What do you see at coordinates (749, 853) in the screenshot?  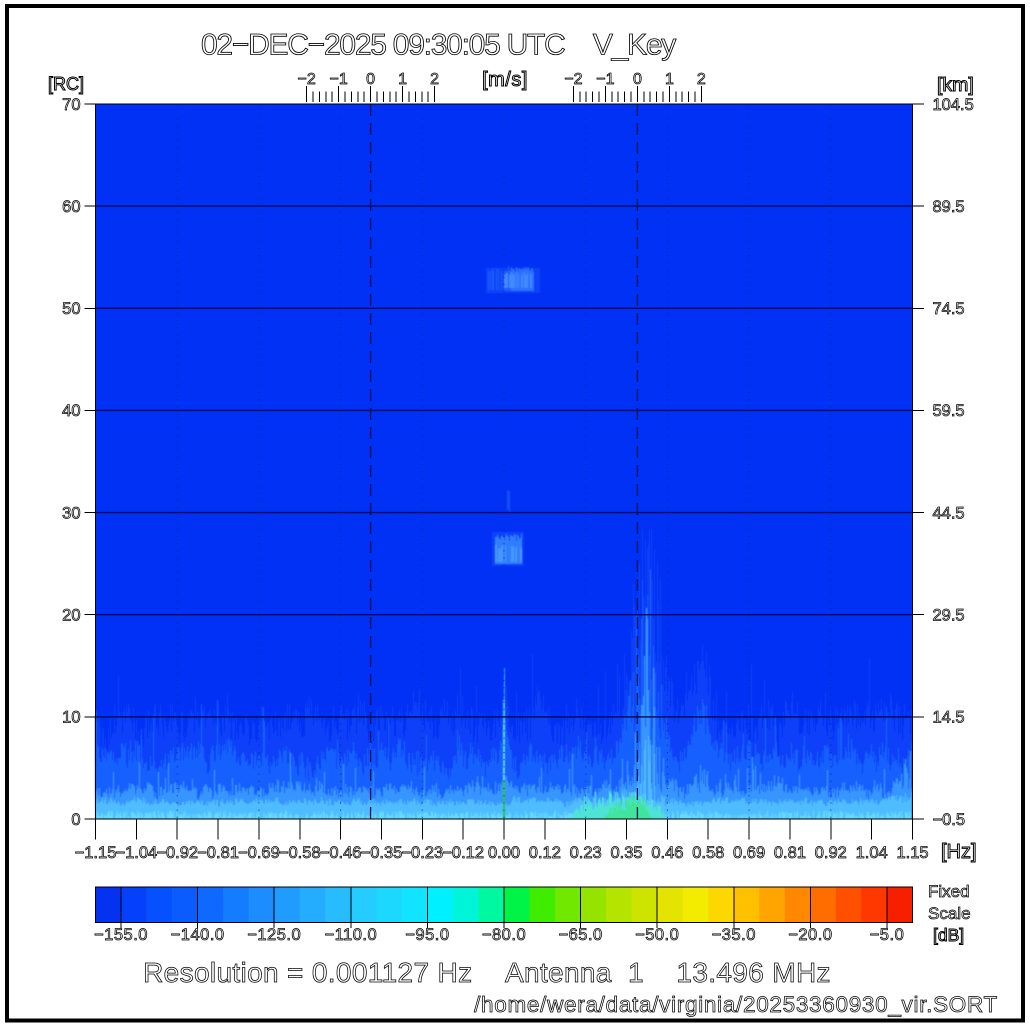 I see `svg-text: 0.69` at bounding box center [749, 853].